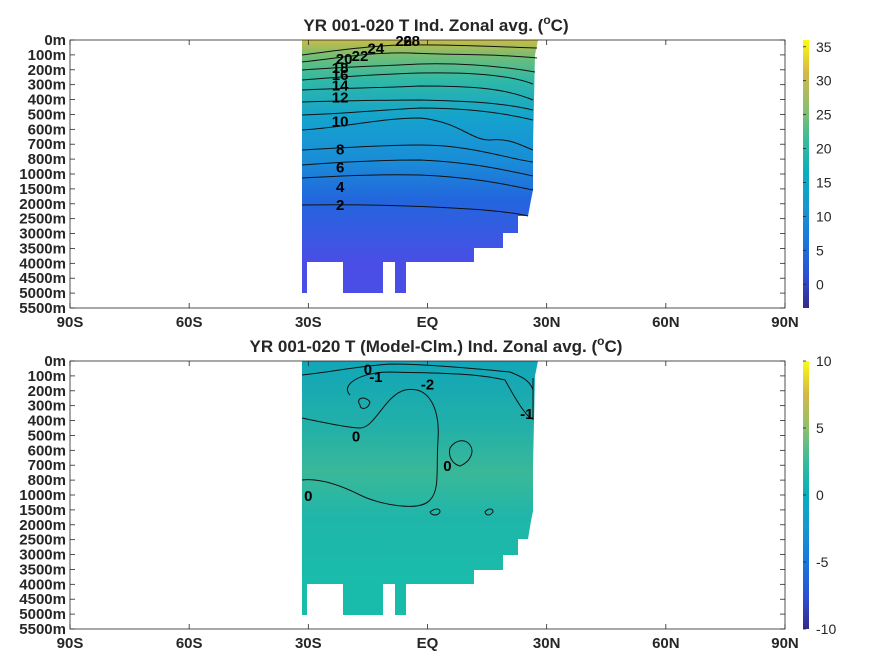 The height and width of the screenshot is (656, 875). Describe the element at coordinates (403, 41) in the screenshot. I see `contour-label: 26` at that location.